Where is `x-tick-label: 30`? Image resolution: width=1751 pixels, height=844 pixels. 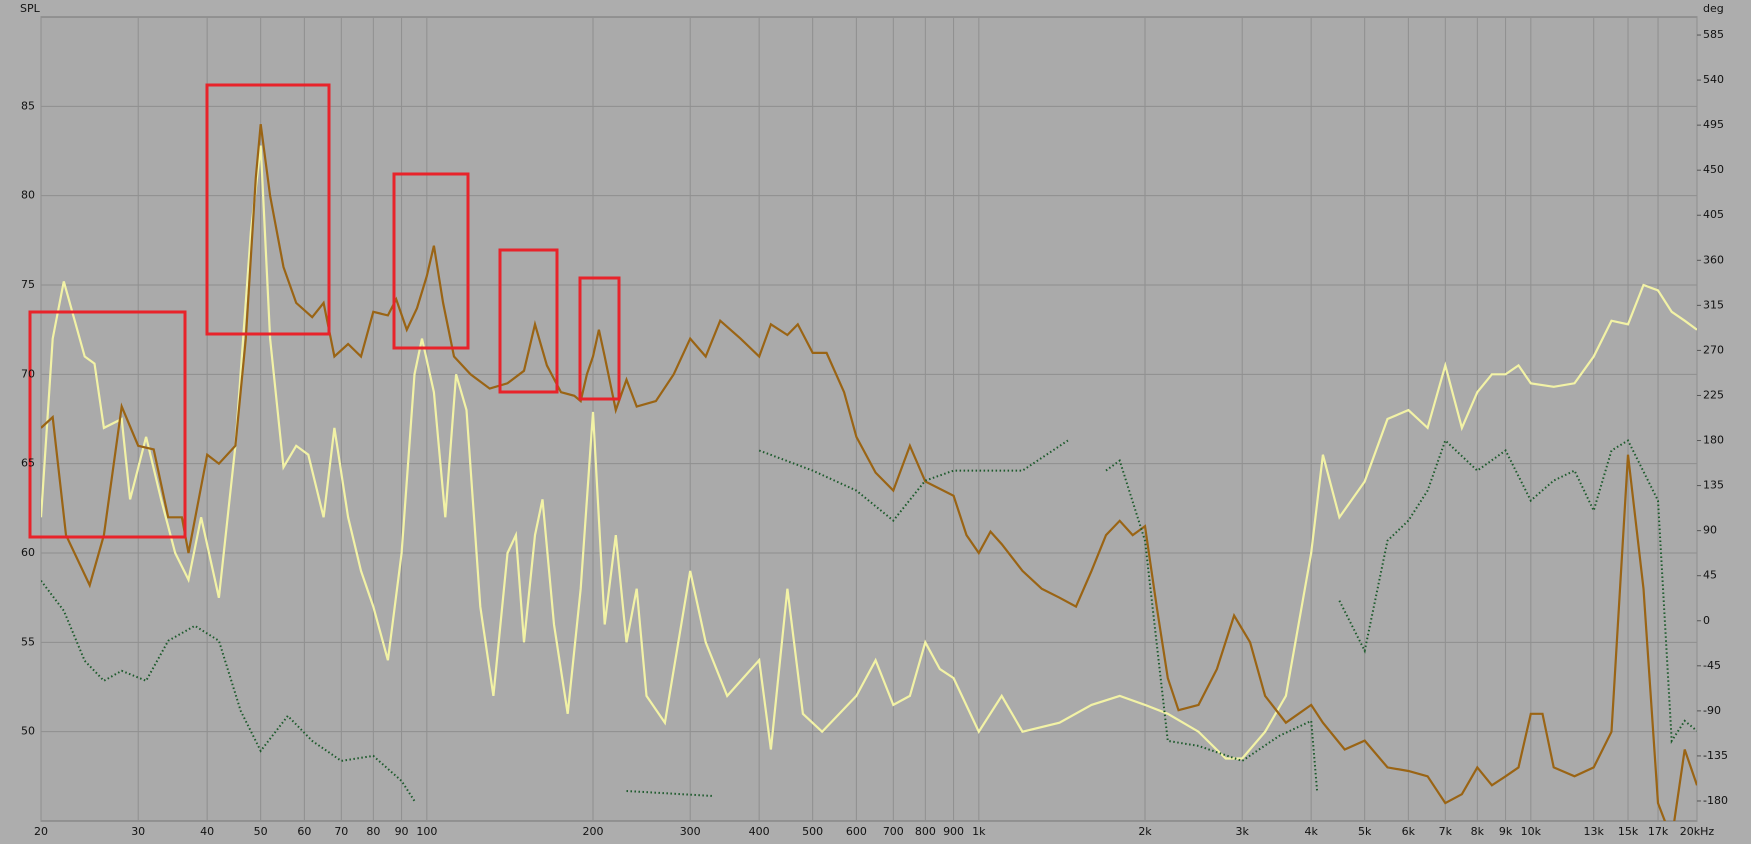 x-tick-label: 30 is located at coordinates (138, 831).